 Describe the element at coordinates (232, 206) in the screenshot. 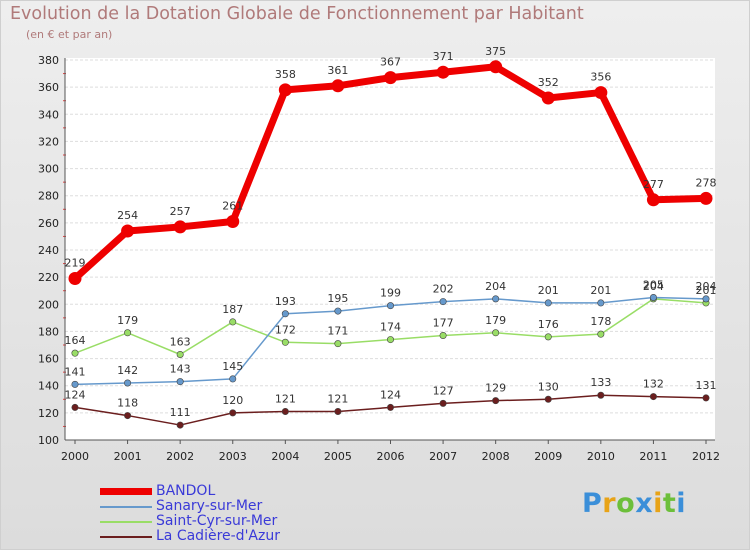

I see `data-label: 261` at that location.